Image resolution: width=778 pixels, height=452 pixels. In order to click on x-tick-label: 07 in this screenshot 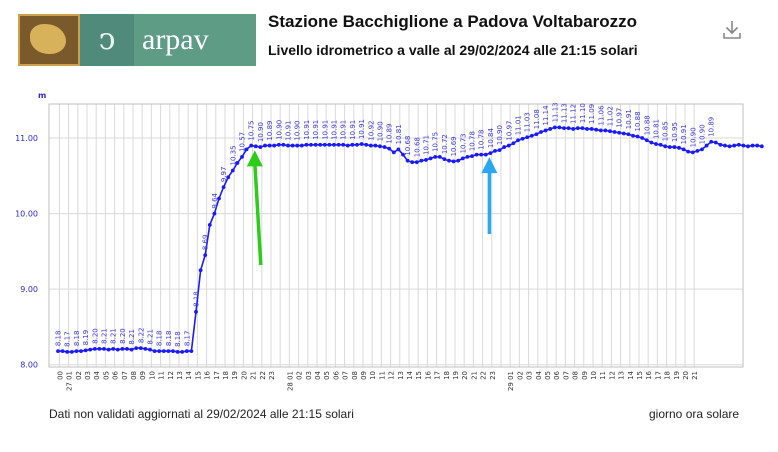, I will do `click(125, 375)`.